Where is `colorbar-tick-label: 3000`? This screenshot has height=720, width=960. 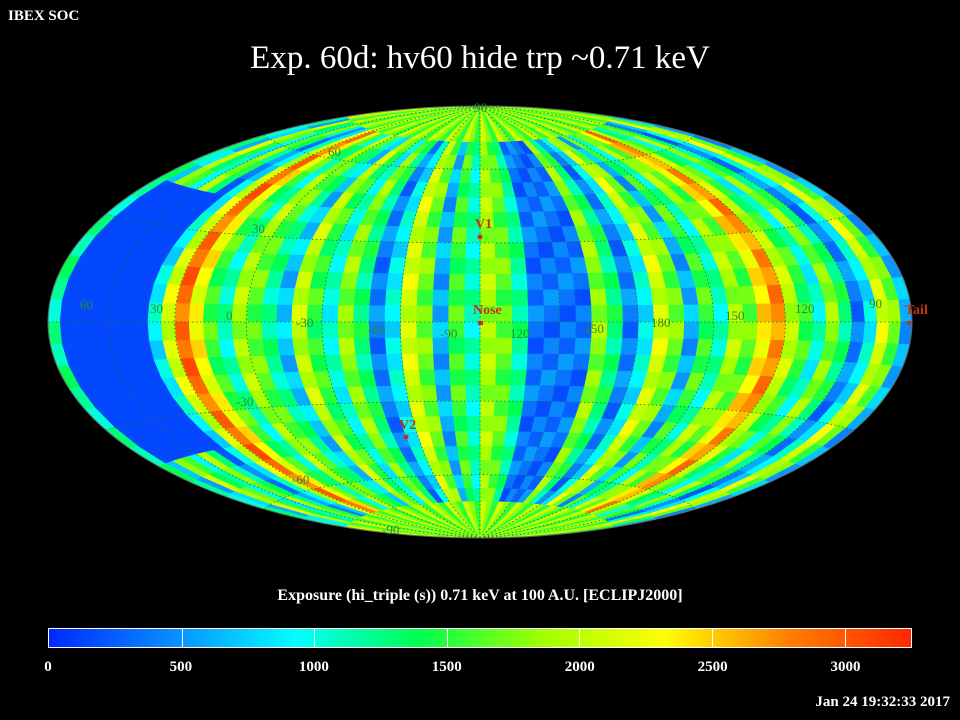
colorbar-tick-label: 3000 is located at coordinates (845, 667).